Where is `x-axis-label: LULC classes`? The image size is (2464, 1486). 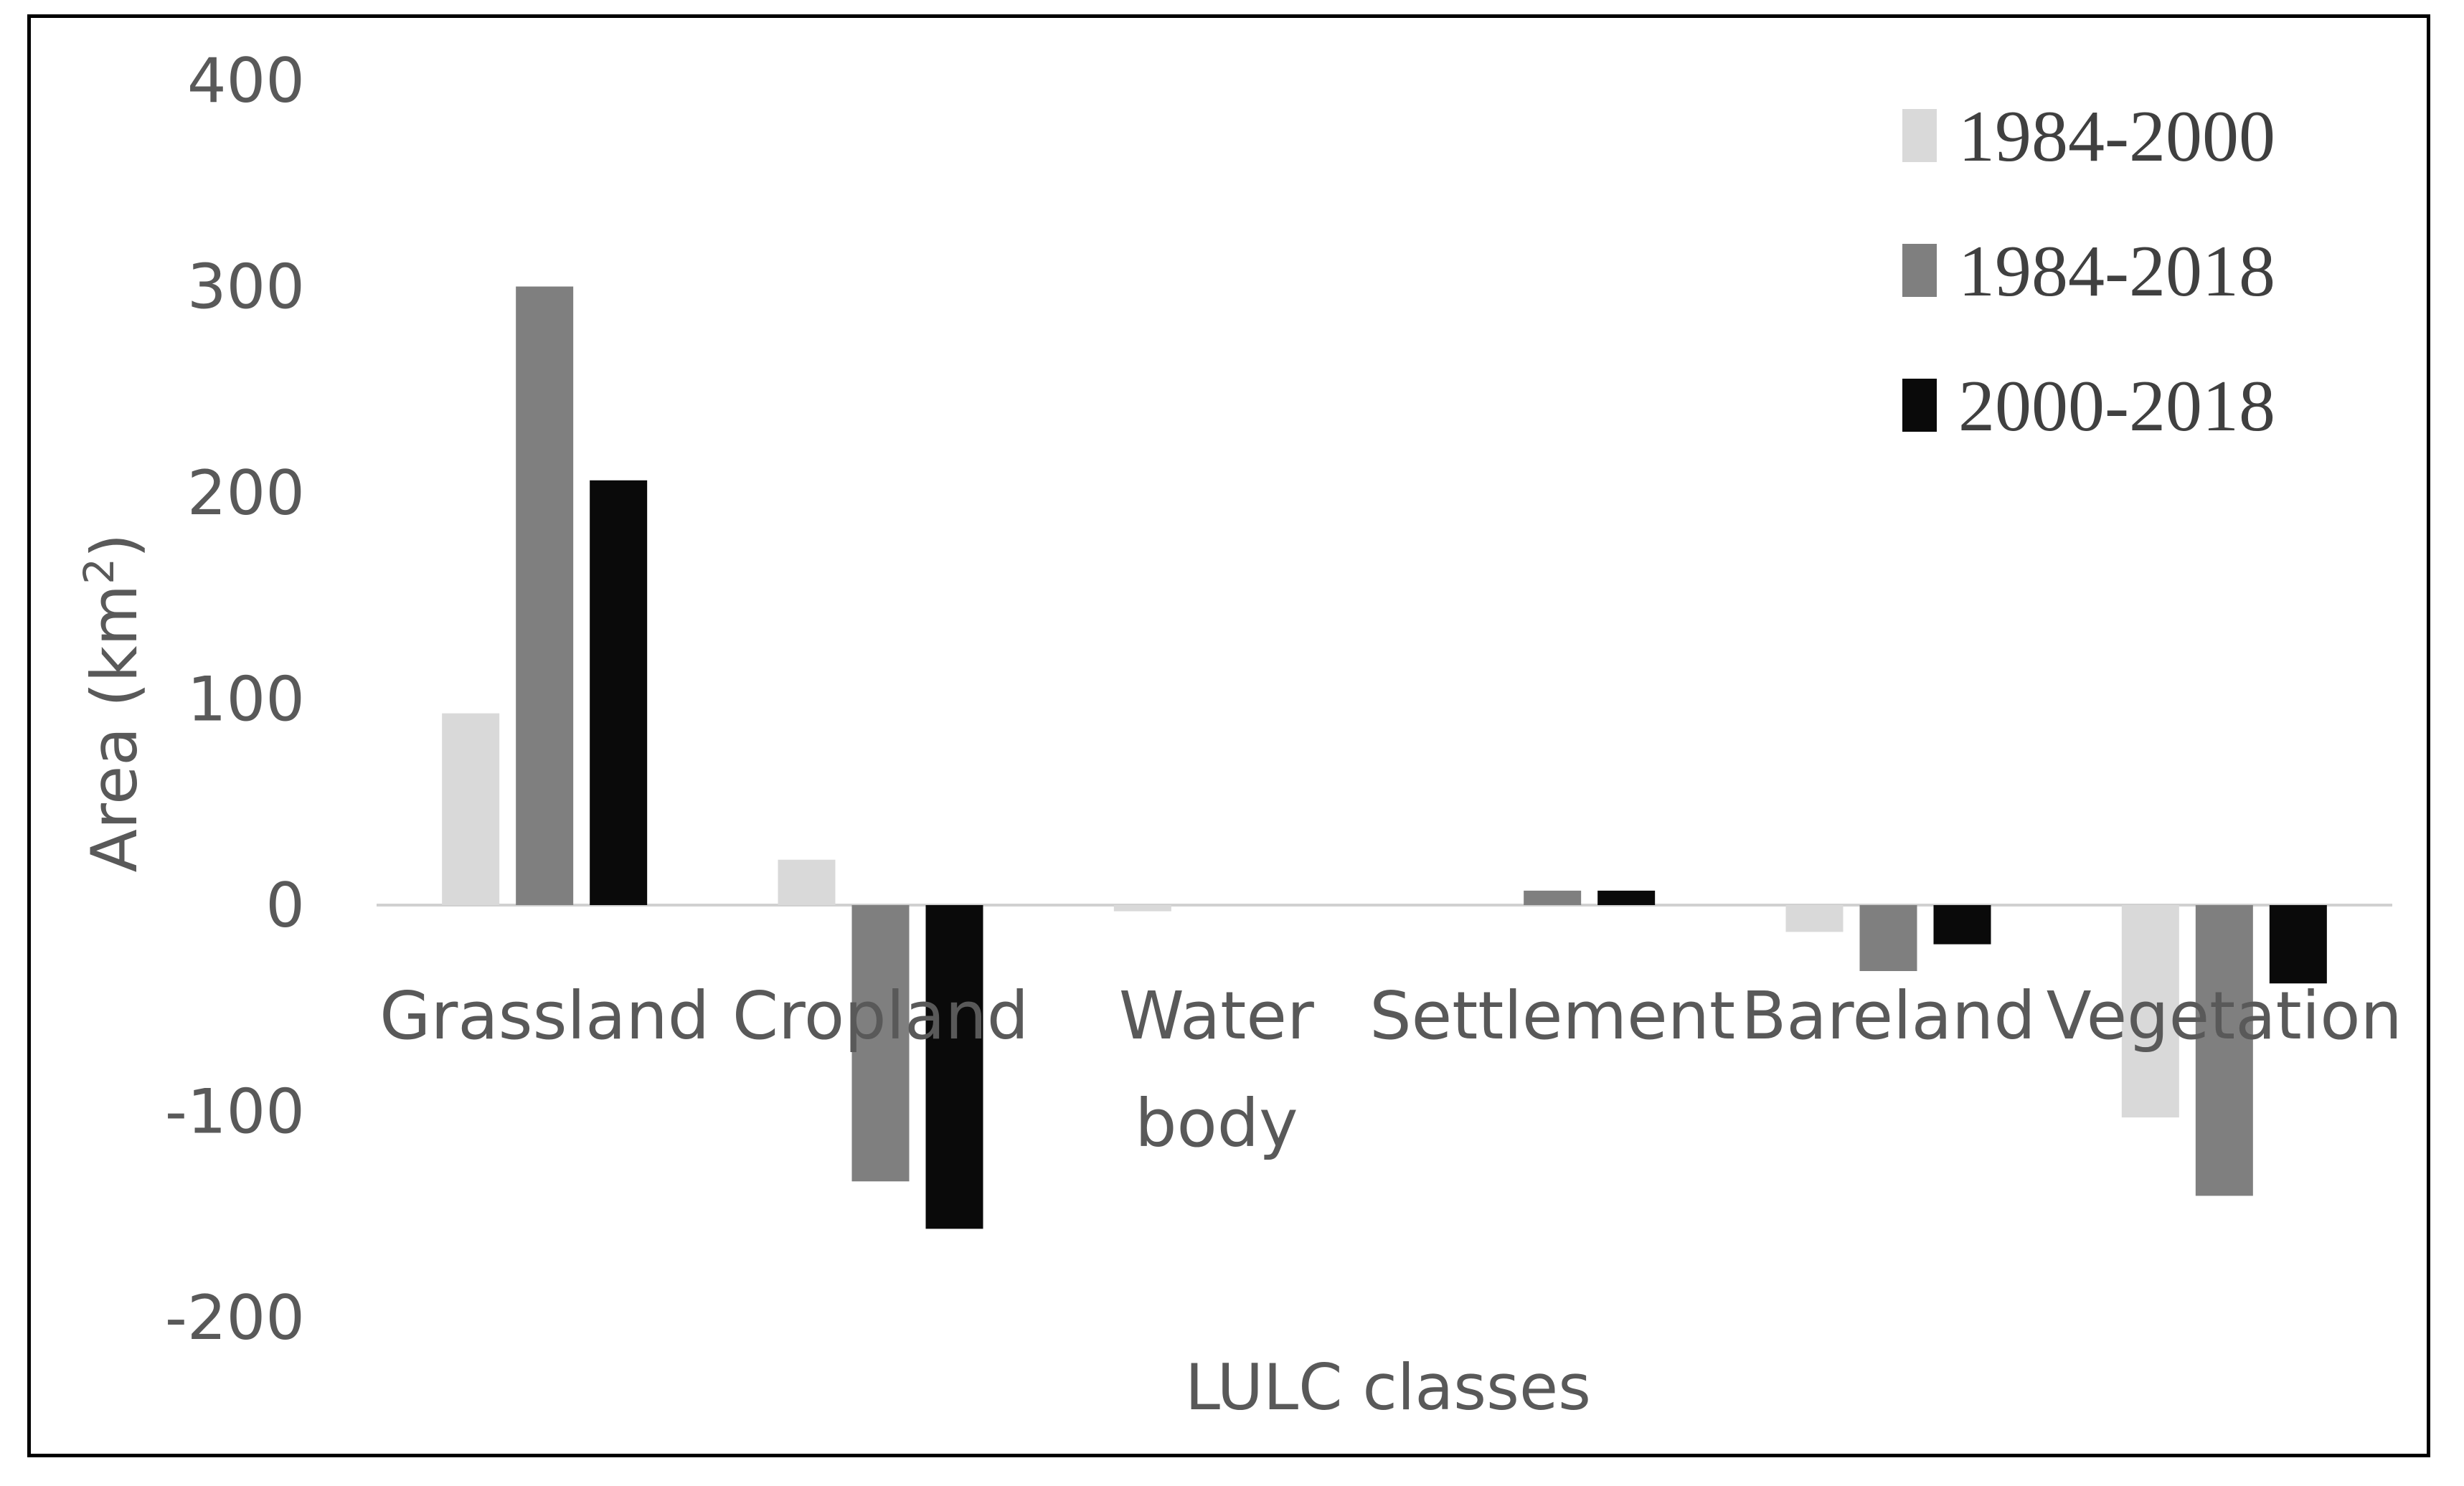 x-axis-label: LULC classes is located at coordinates (1388, 1387).